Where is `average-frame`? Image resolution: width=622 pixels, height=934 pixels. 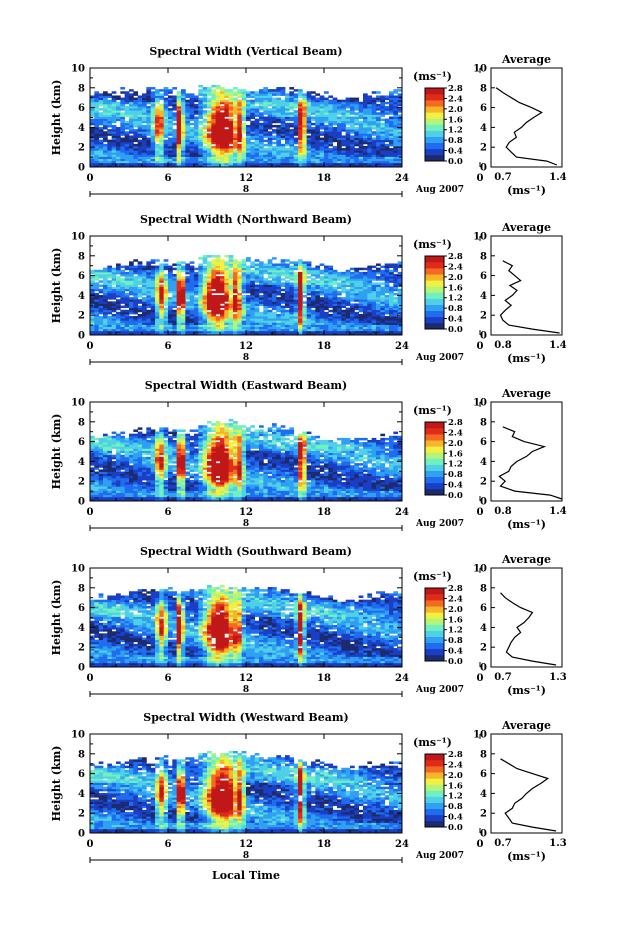 average-frame is located at coordinates (526, 285).